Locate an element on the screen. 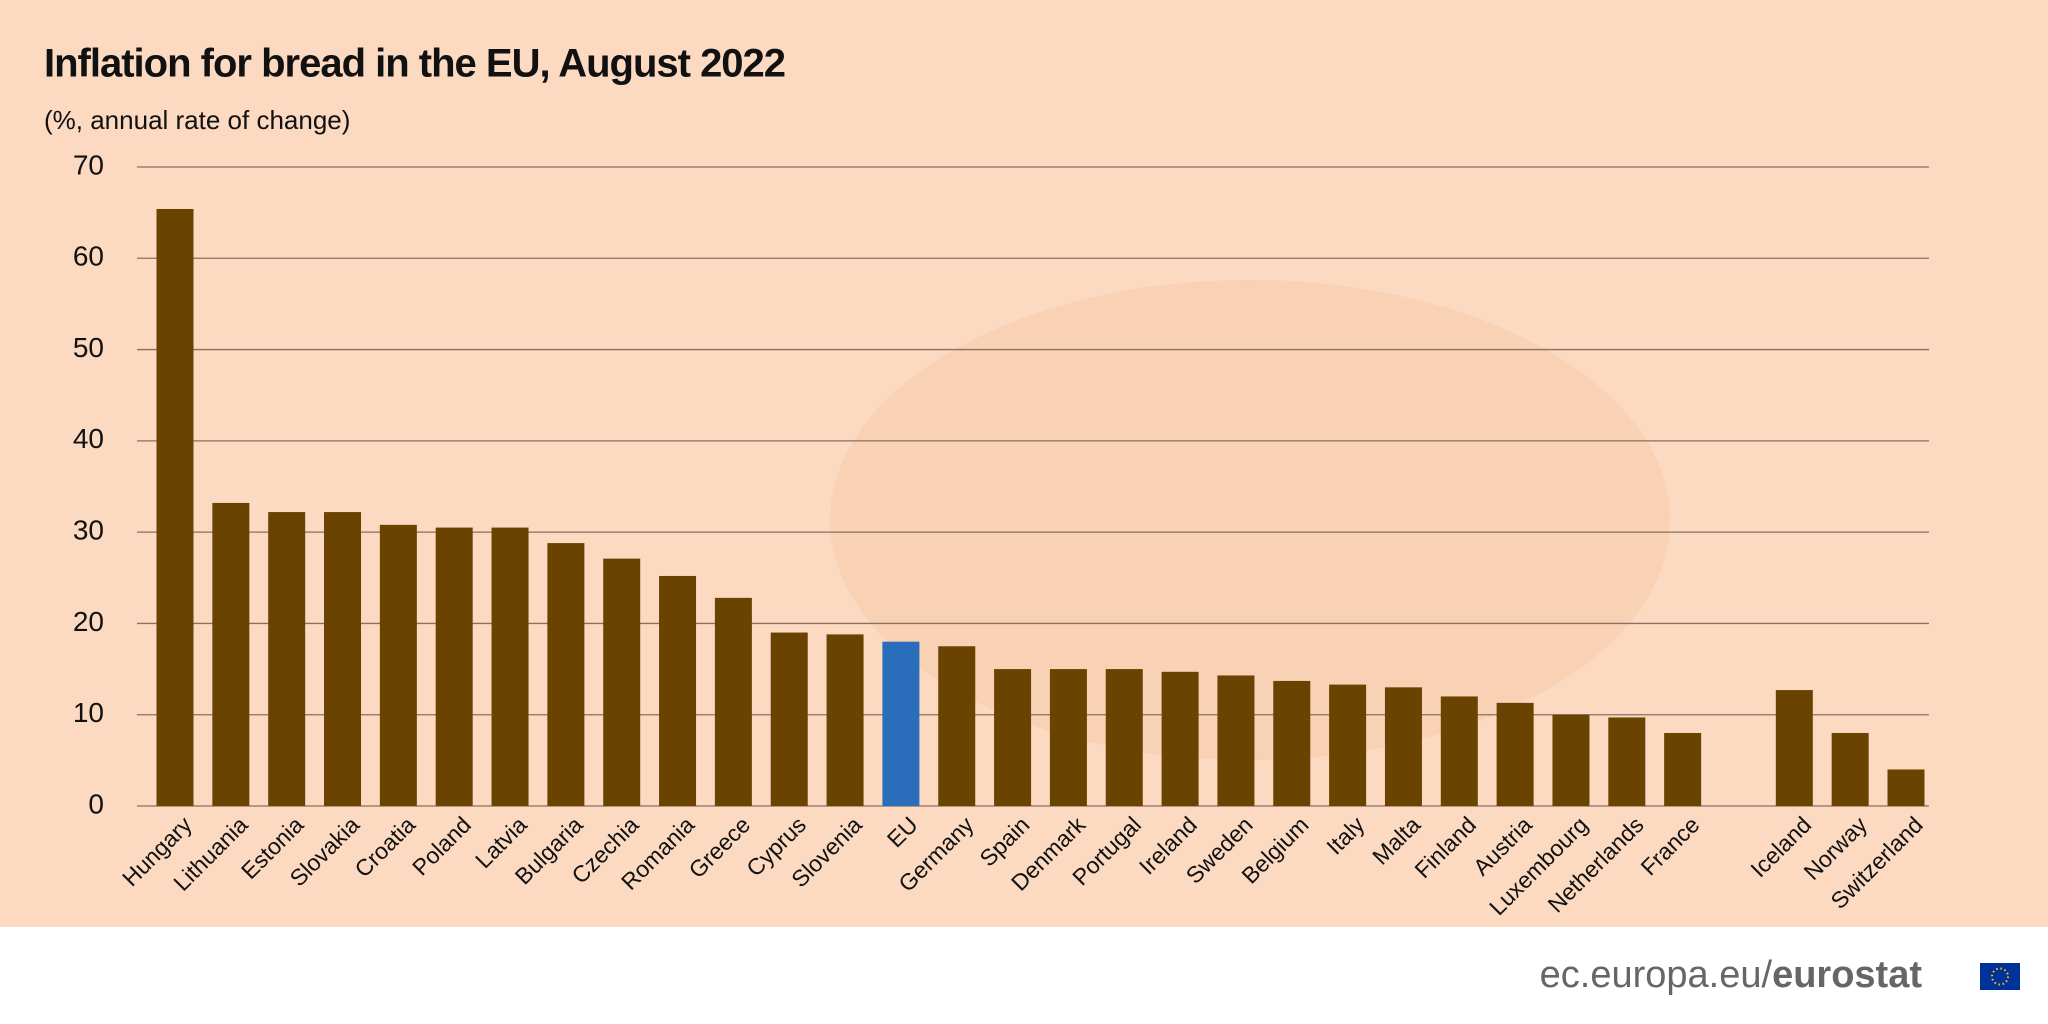  eu-flag is located at coordinates (2000, 976).